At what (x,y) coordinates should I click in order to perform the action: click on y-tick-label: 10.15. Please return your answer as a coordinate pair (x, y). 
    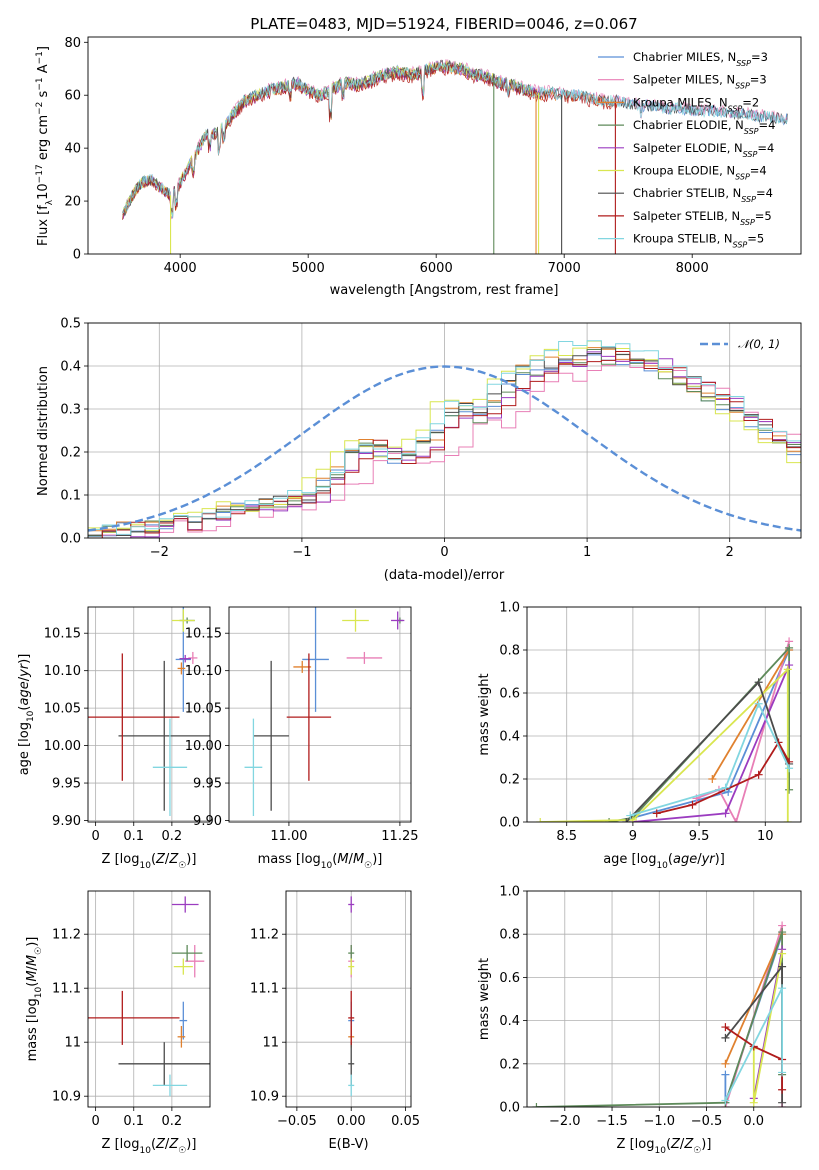
    Looking at the image, I should click on (62, 634).